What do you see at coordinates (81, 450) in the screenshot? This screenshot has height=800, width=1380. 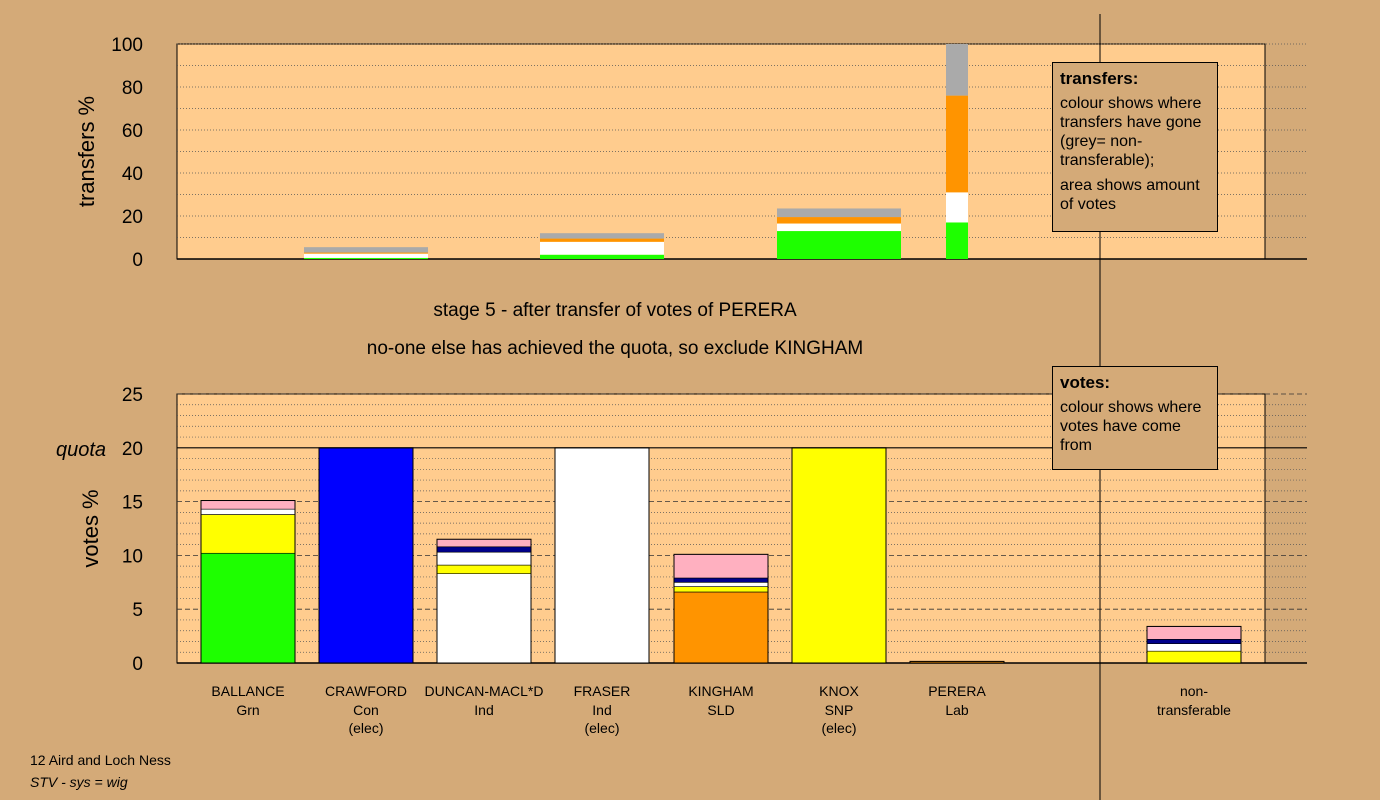 I see `quota-label: quota` at bounding box center [81, 450].